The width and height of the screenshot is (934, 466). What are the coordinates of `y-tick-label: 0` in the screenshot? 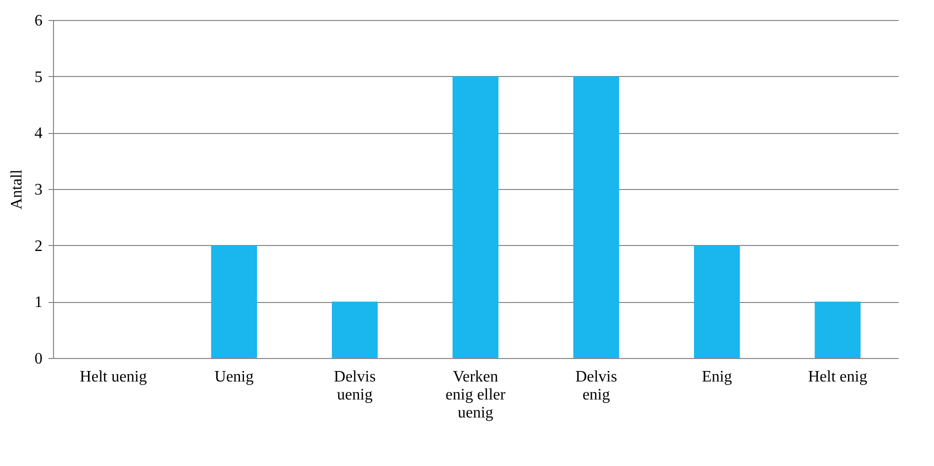 It's located at (38, 359).